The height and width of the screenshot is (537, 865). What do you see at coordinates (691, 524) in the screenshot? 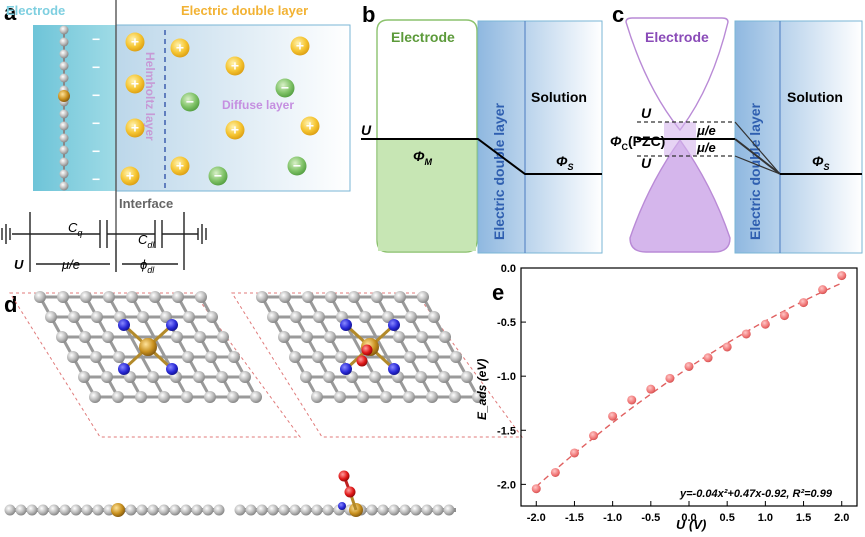
I see `x-axis-label: U (V)` at bounding box center [691, 524].